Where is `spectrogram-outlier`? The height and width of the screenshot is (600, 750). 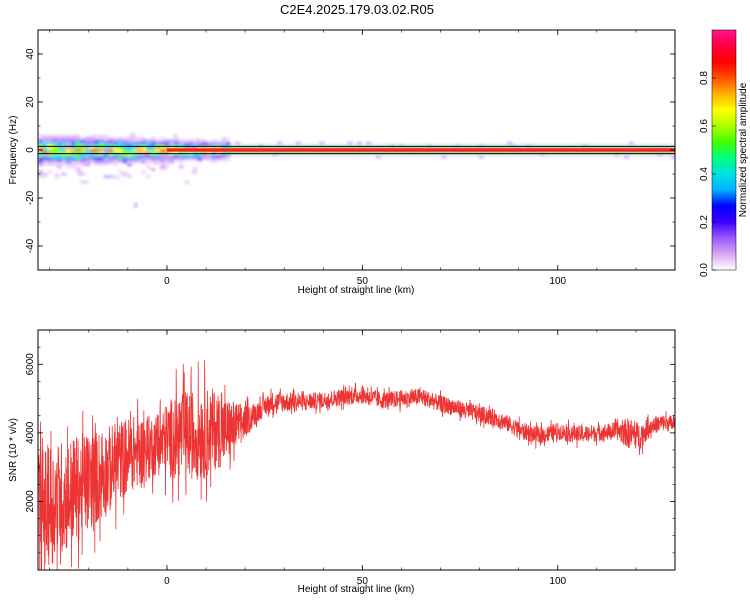 spectrogram-outlier is located at coordinates (135, 205).